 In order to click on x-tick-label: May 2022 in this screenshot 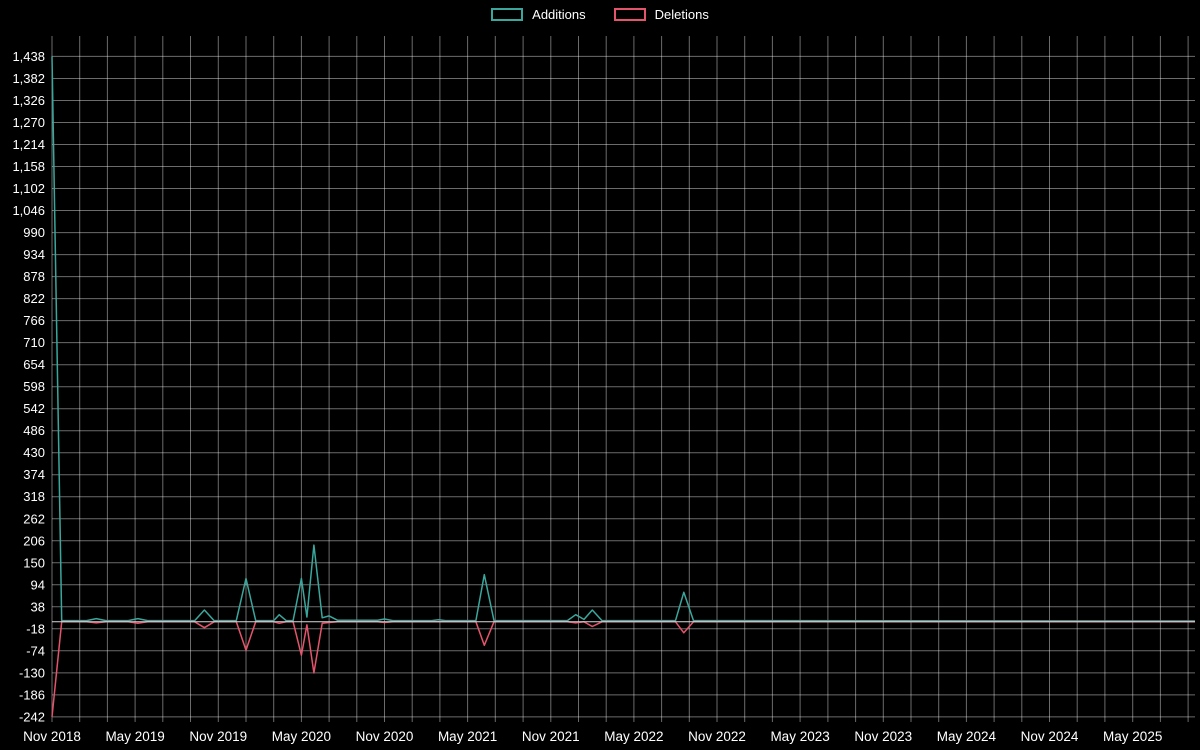, I will do `click(633, 736)`.